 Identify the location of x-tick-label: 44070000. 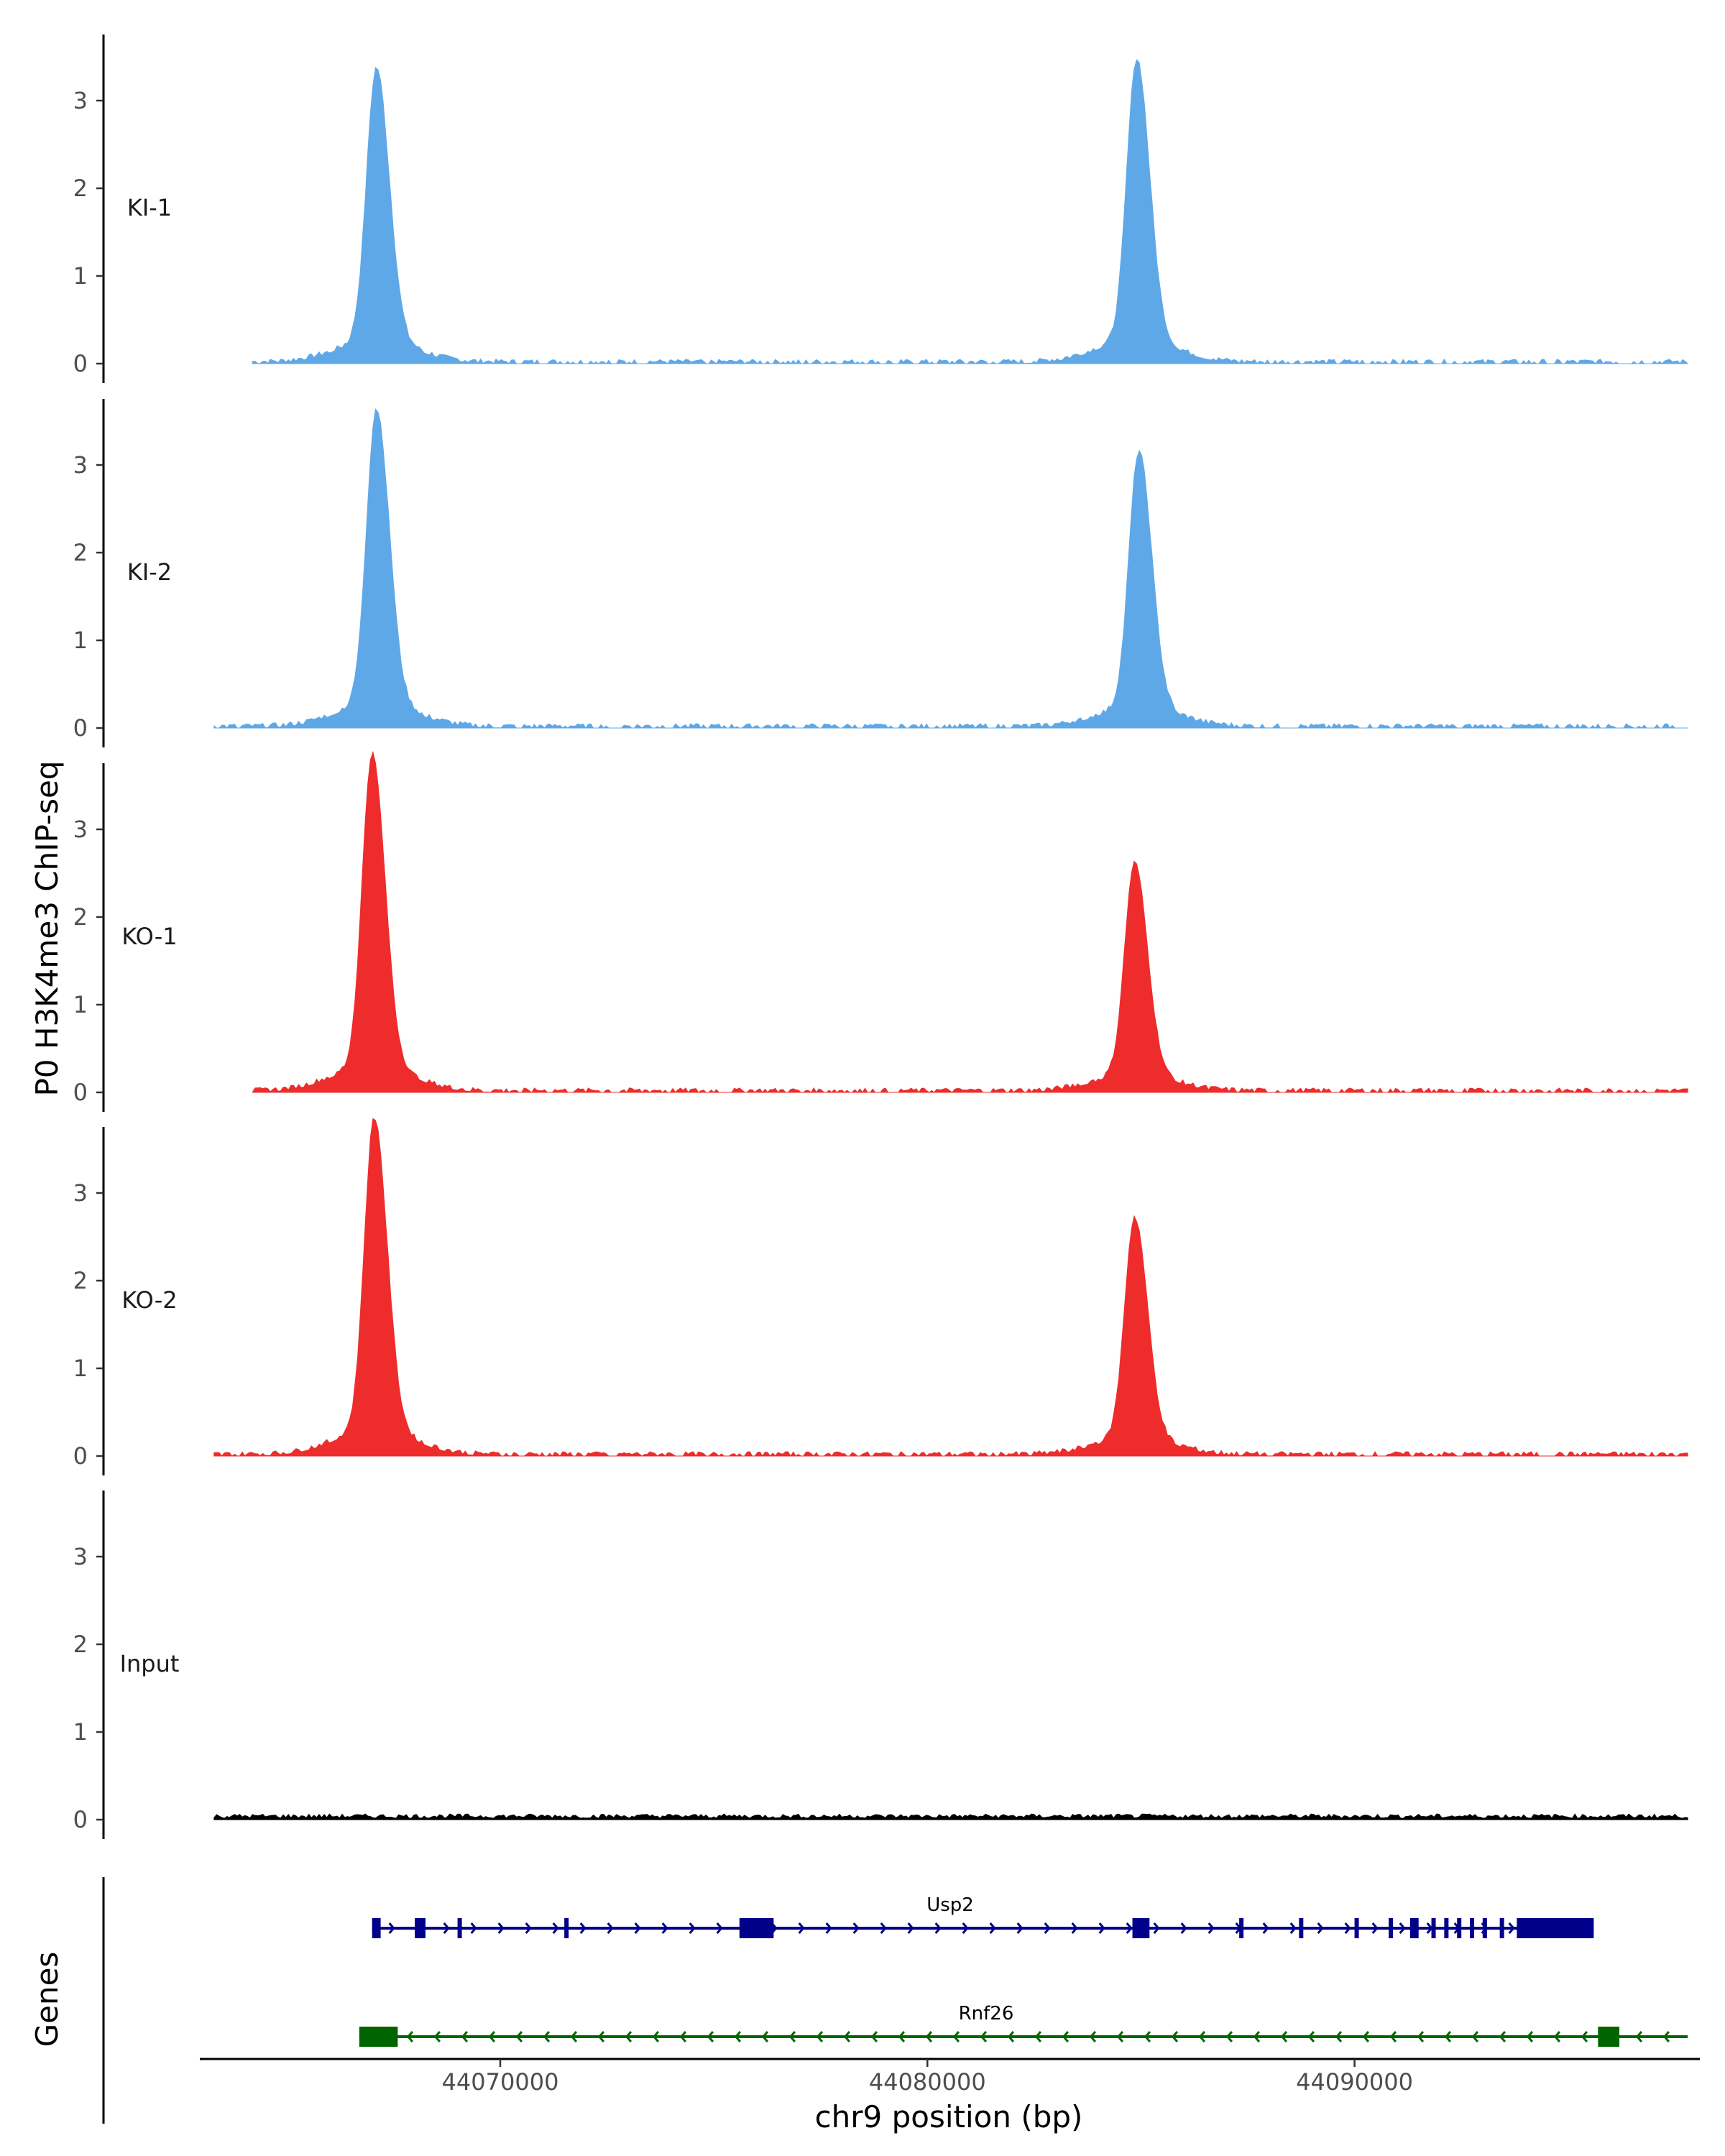
(500, 2082).